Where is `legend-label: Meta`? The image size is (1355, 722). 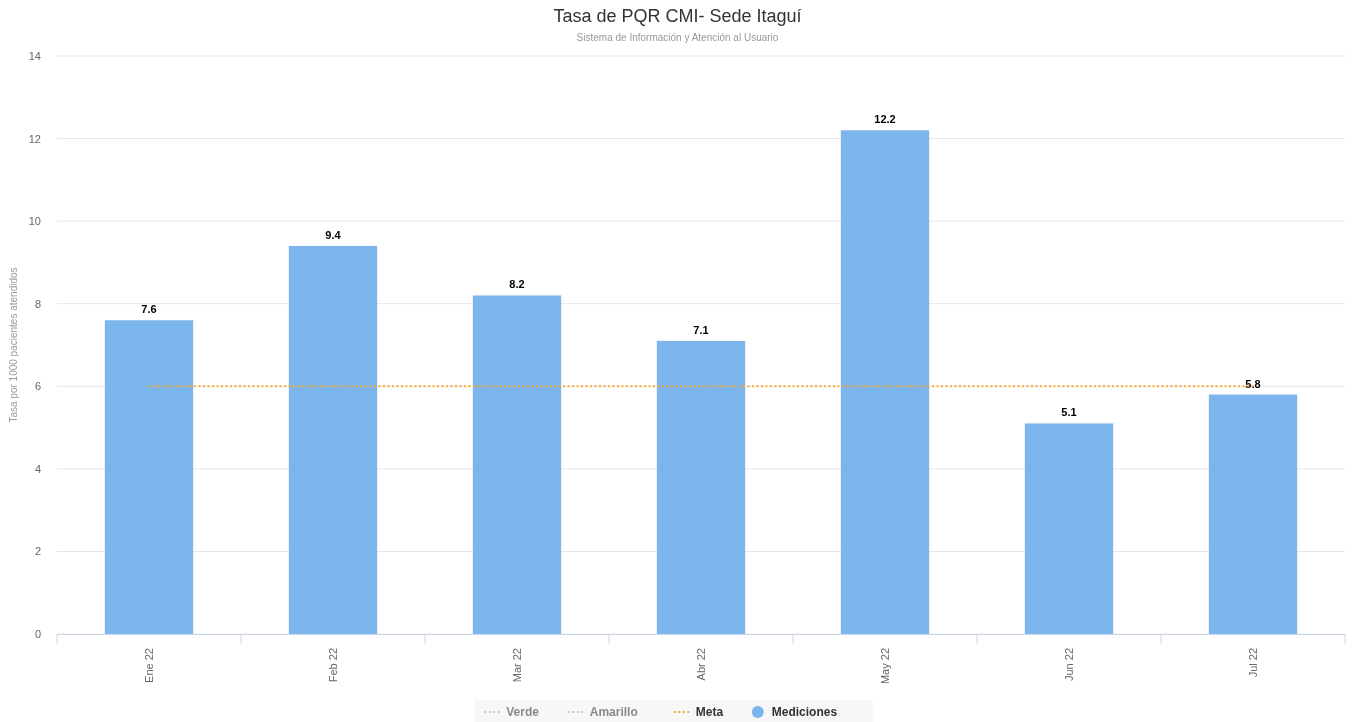
legend-label: Meta is located at coordinates (709, 712).